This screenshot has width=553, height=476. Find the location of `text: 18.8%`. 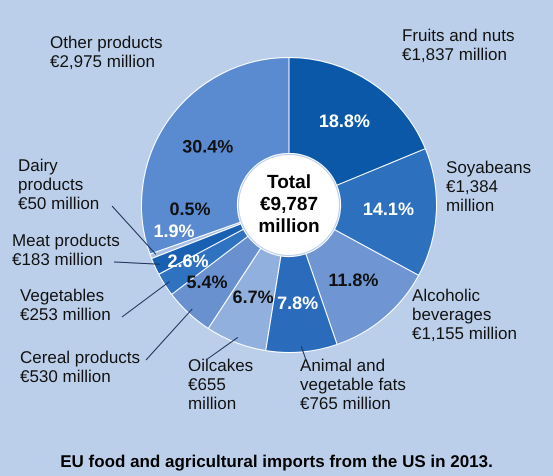

text: 18.8% is located at coordinates (344, 121).